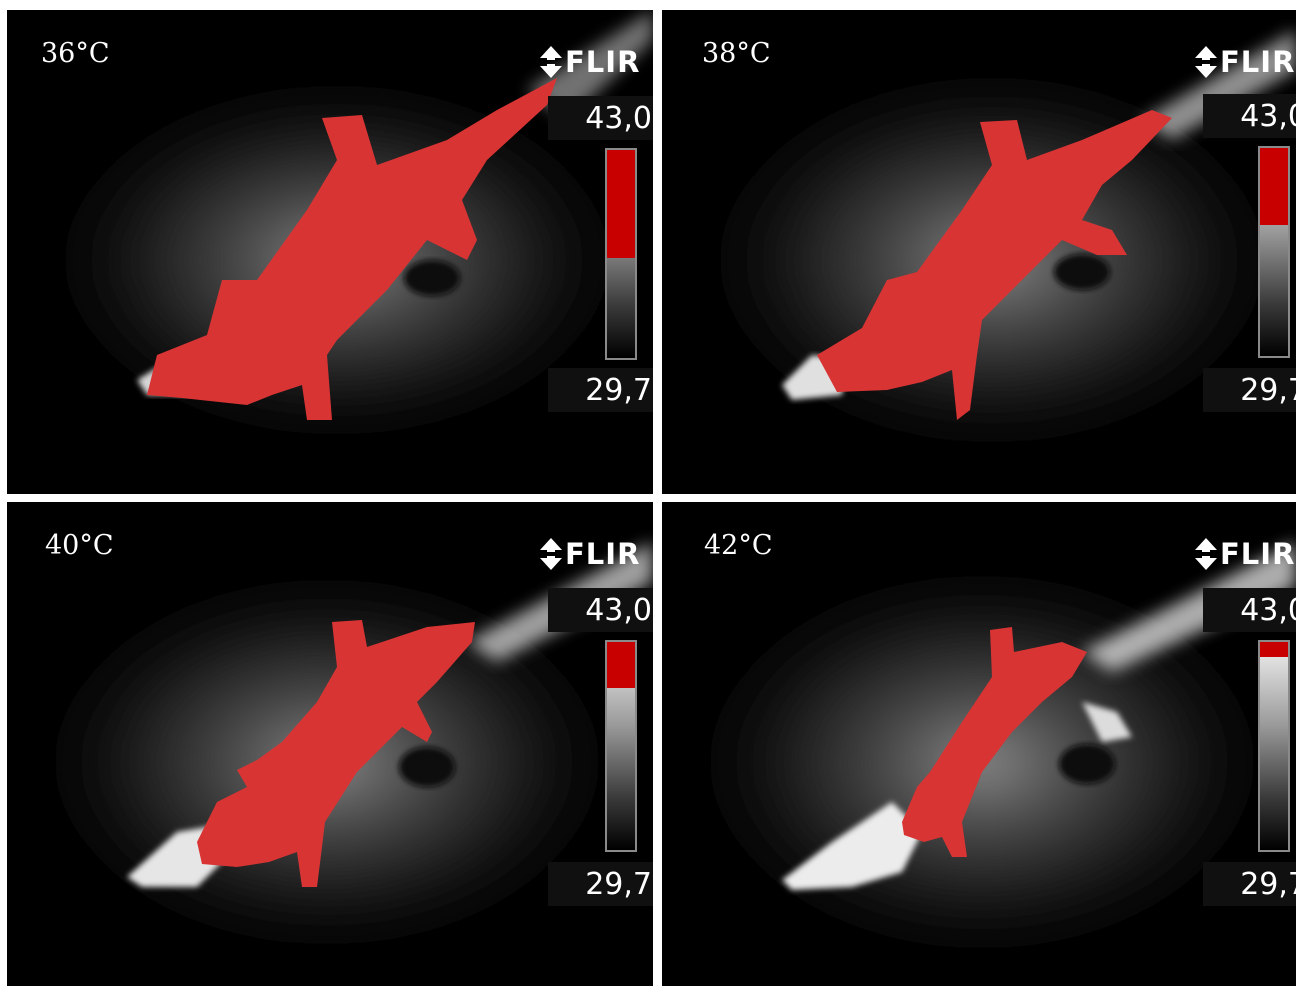 This screenshot has width=1296, height=986. I want to click on temperature-label: 42°C, so click(738, 545).